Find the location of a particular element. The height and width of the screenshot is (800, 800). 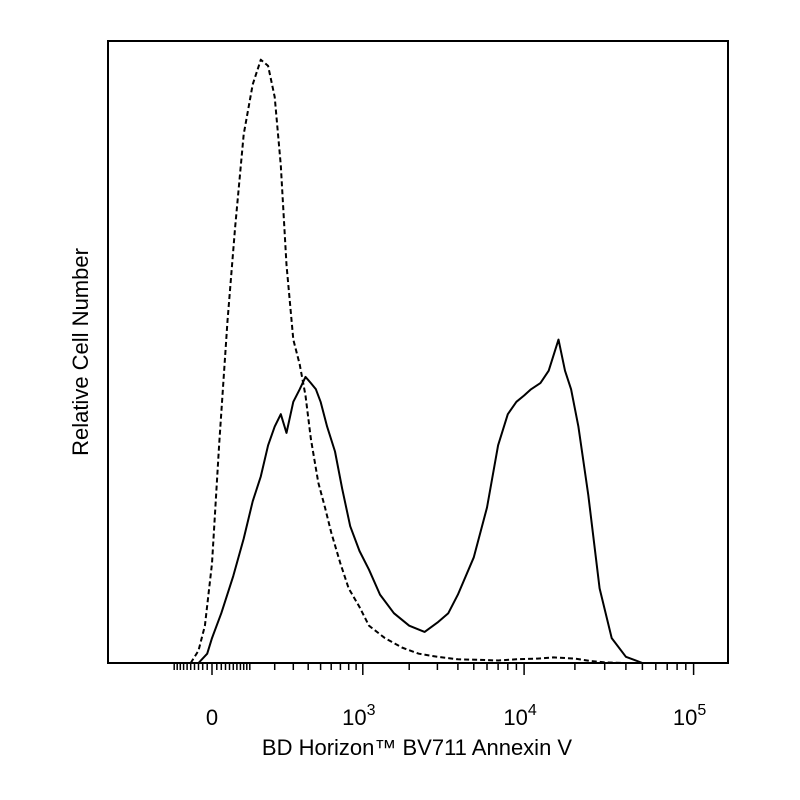

x-axis-tick-labels: 0 10³ 10⁴ 10⁵ is located at coordinates (456, 716).